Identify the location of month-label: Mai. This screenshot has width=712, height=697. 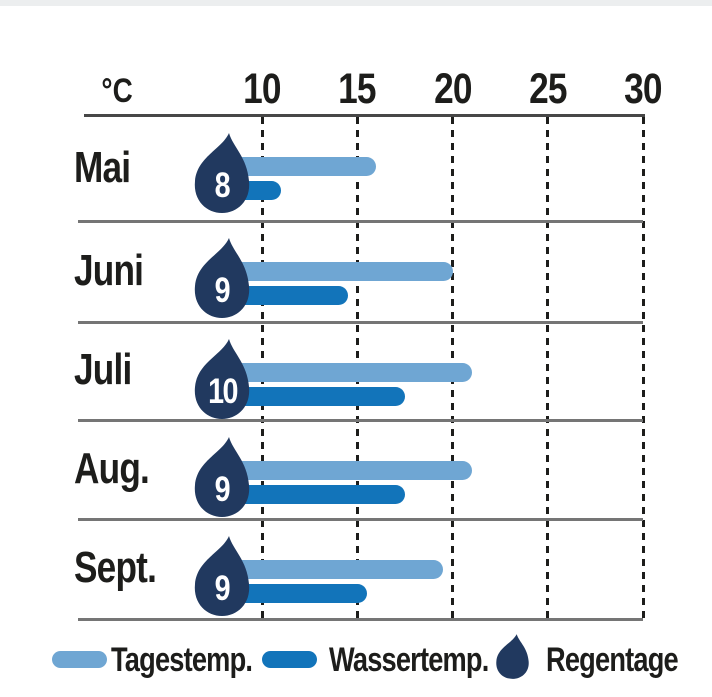
(102, 167).